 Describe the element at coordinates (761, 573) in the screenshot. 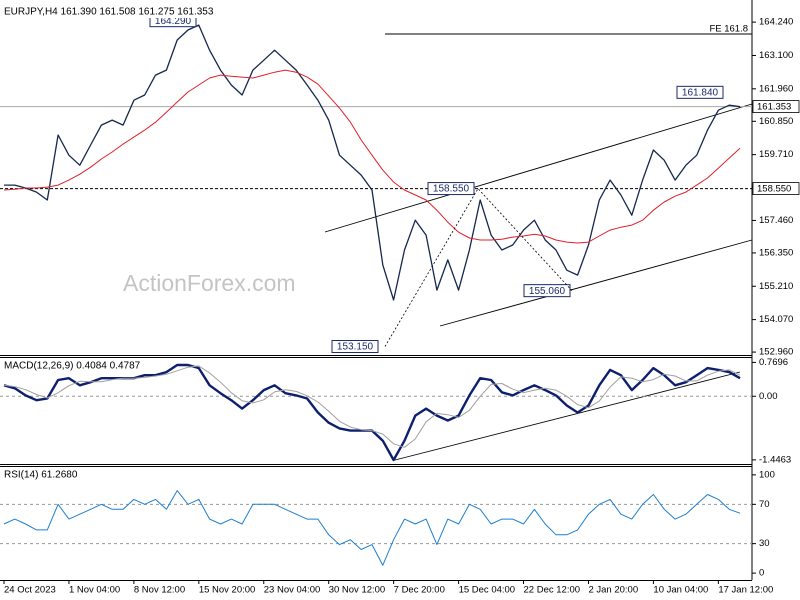

I see `y-tick-label: 0` at that location.